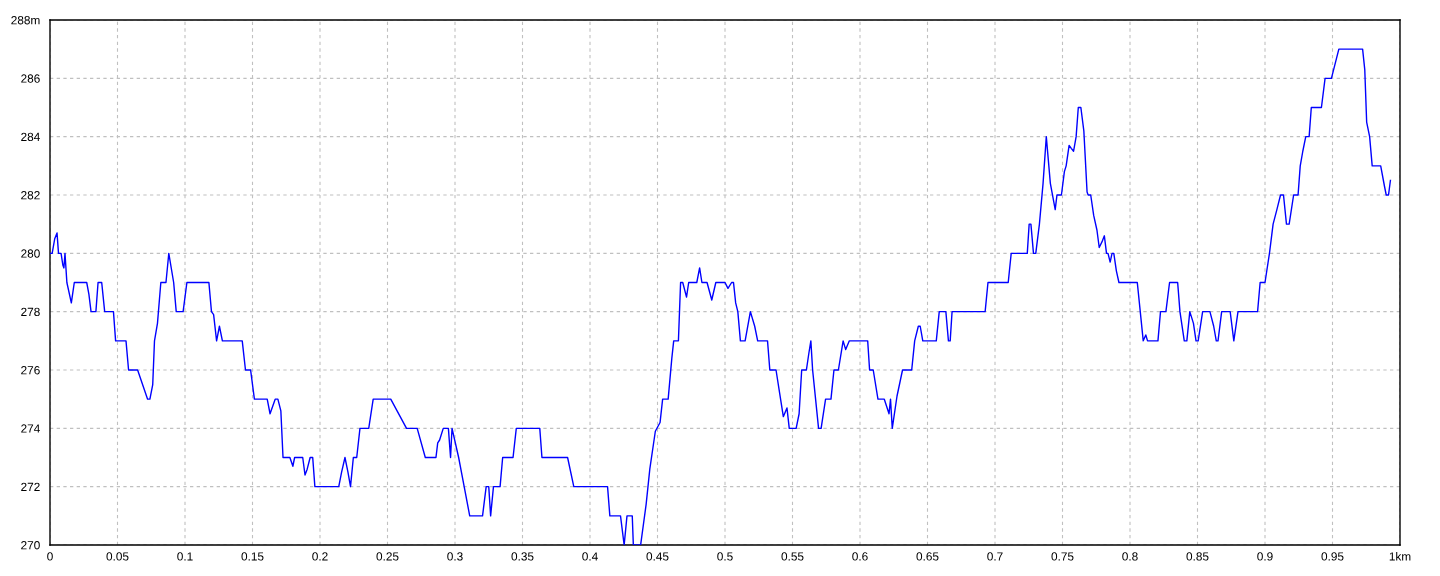 The image size is (1440, 576). Describe the element at coordinates (1332, 556) in the screenshot. I see `x-tick-label: 0.95` at that location.